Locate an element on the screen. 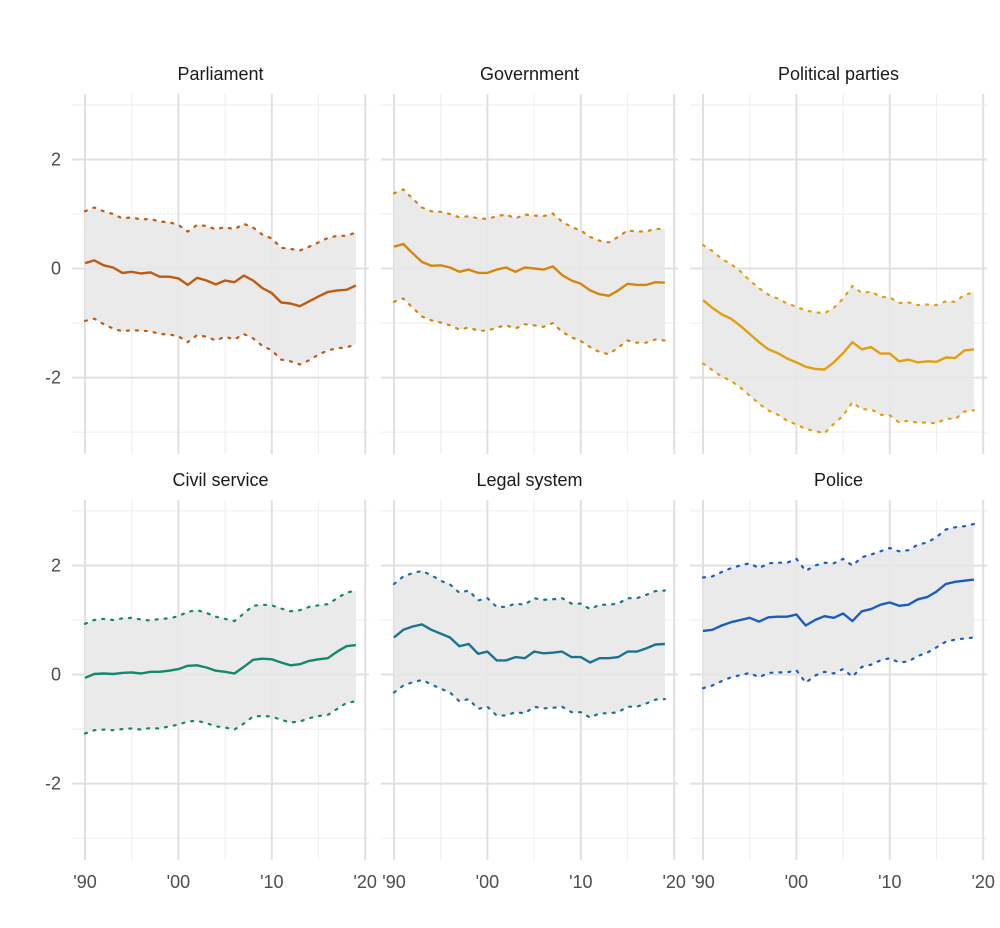 The height and width of the screenshot is (928, 1000). panel-political-parties: Political parties is located at coordinates (838, 259).